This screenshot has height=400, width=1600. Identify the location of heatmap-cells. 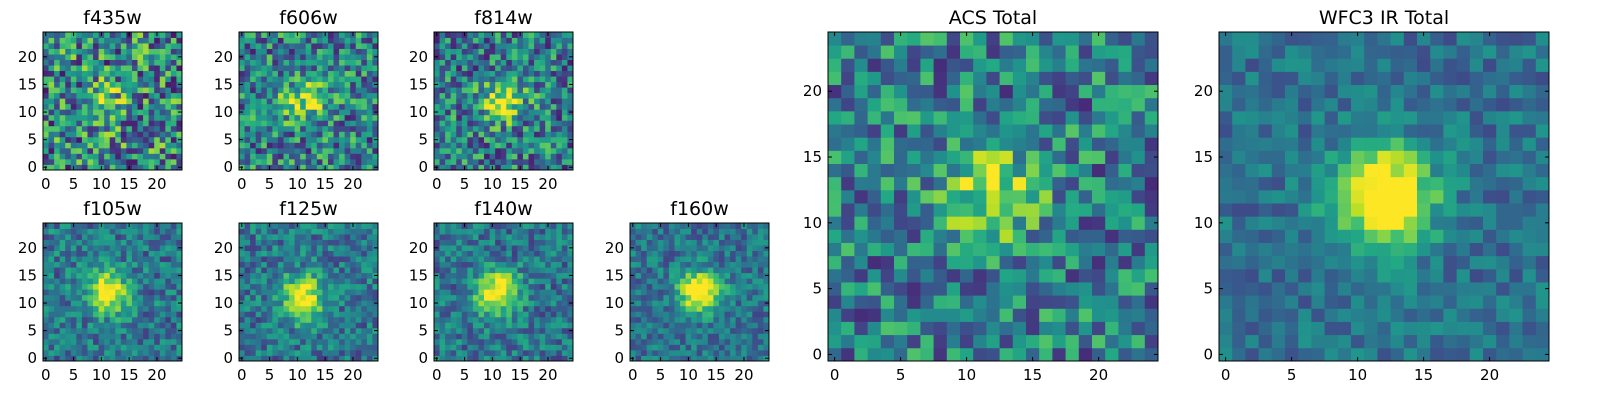
(309, 101).